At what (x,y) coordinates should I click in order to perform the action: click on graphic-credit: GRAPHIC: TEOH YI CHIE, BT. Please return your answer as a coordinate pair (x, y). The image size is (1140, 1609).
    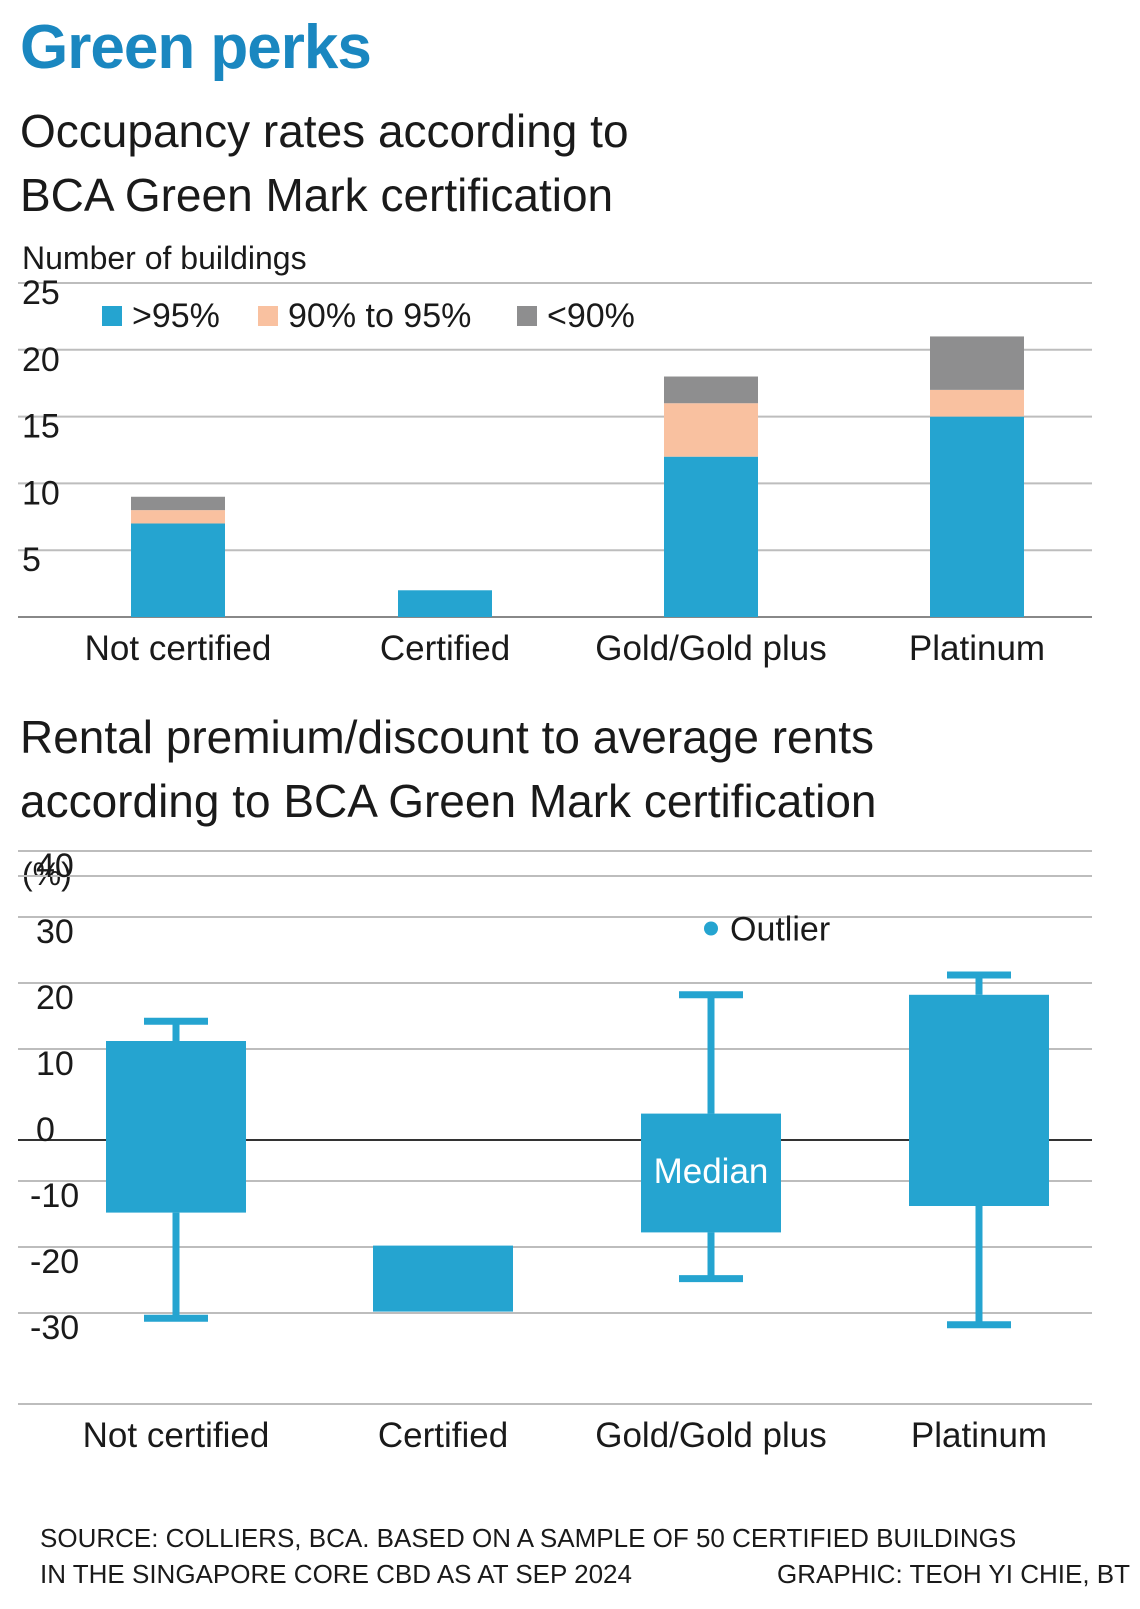
    Looking at the image, I should click on (953, 1574).